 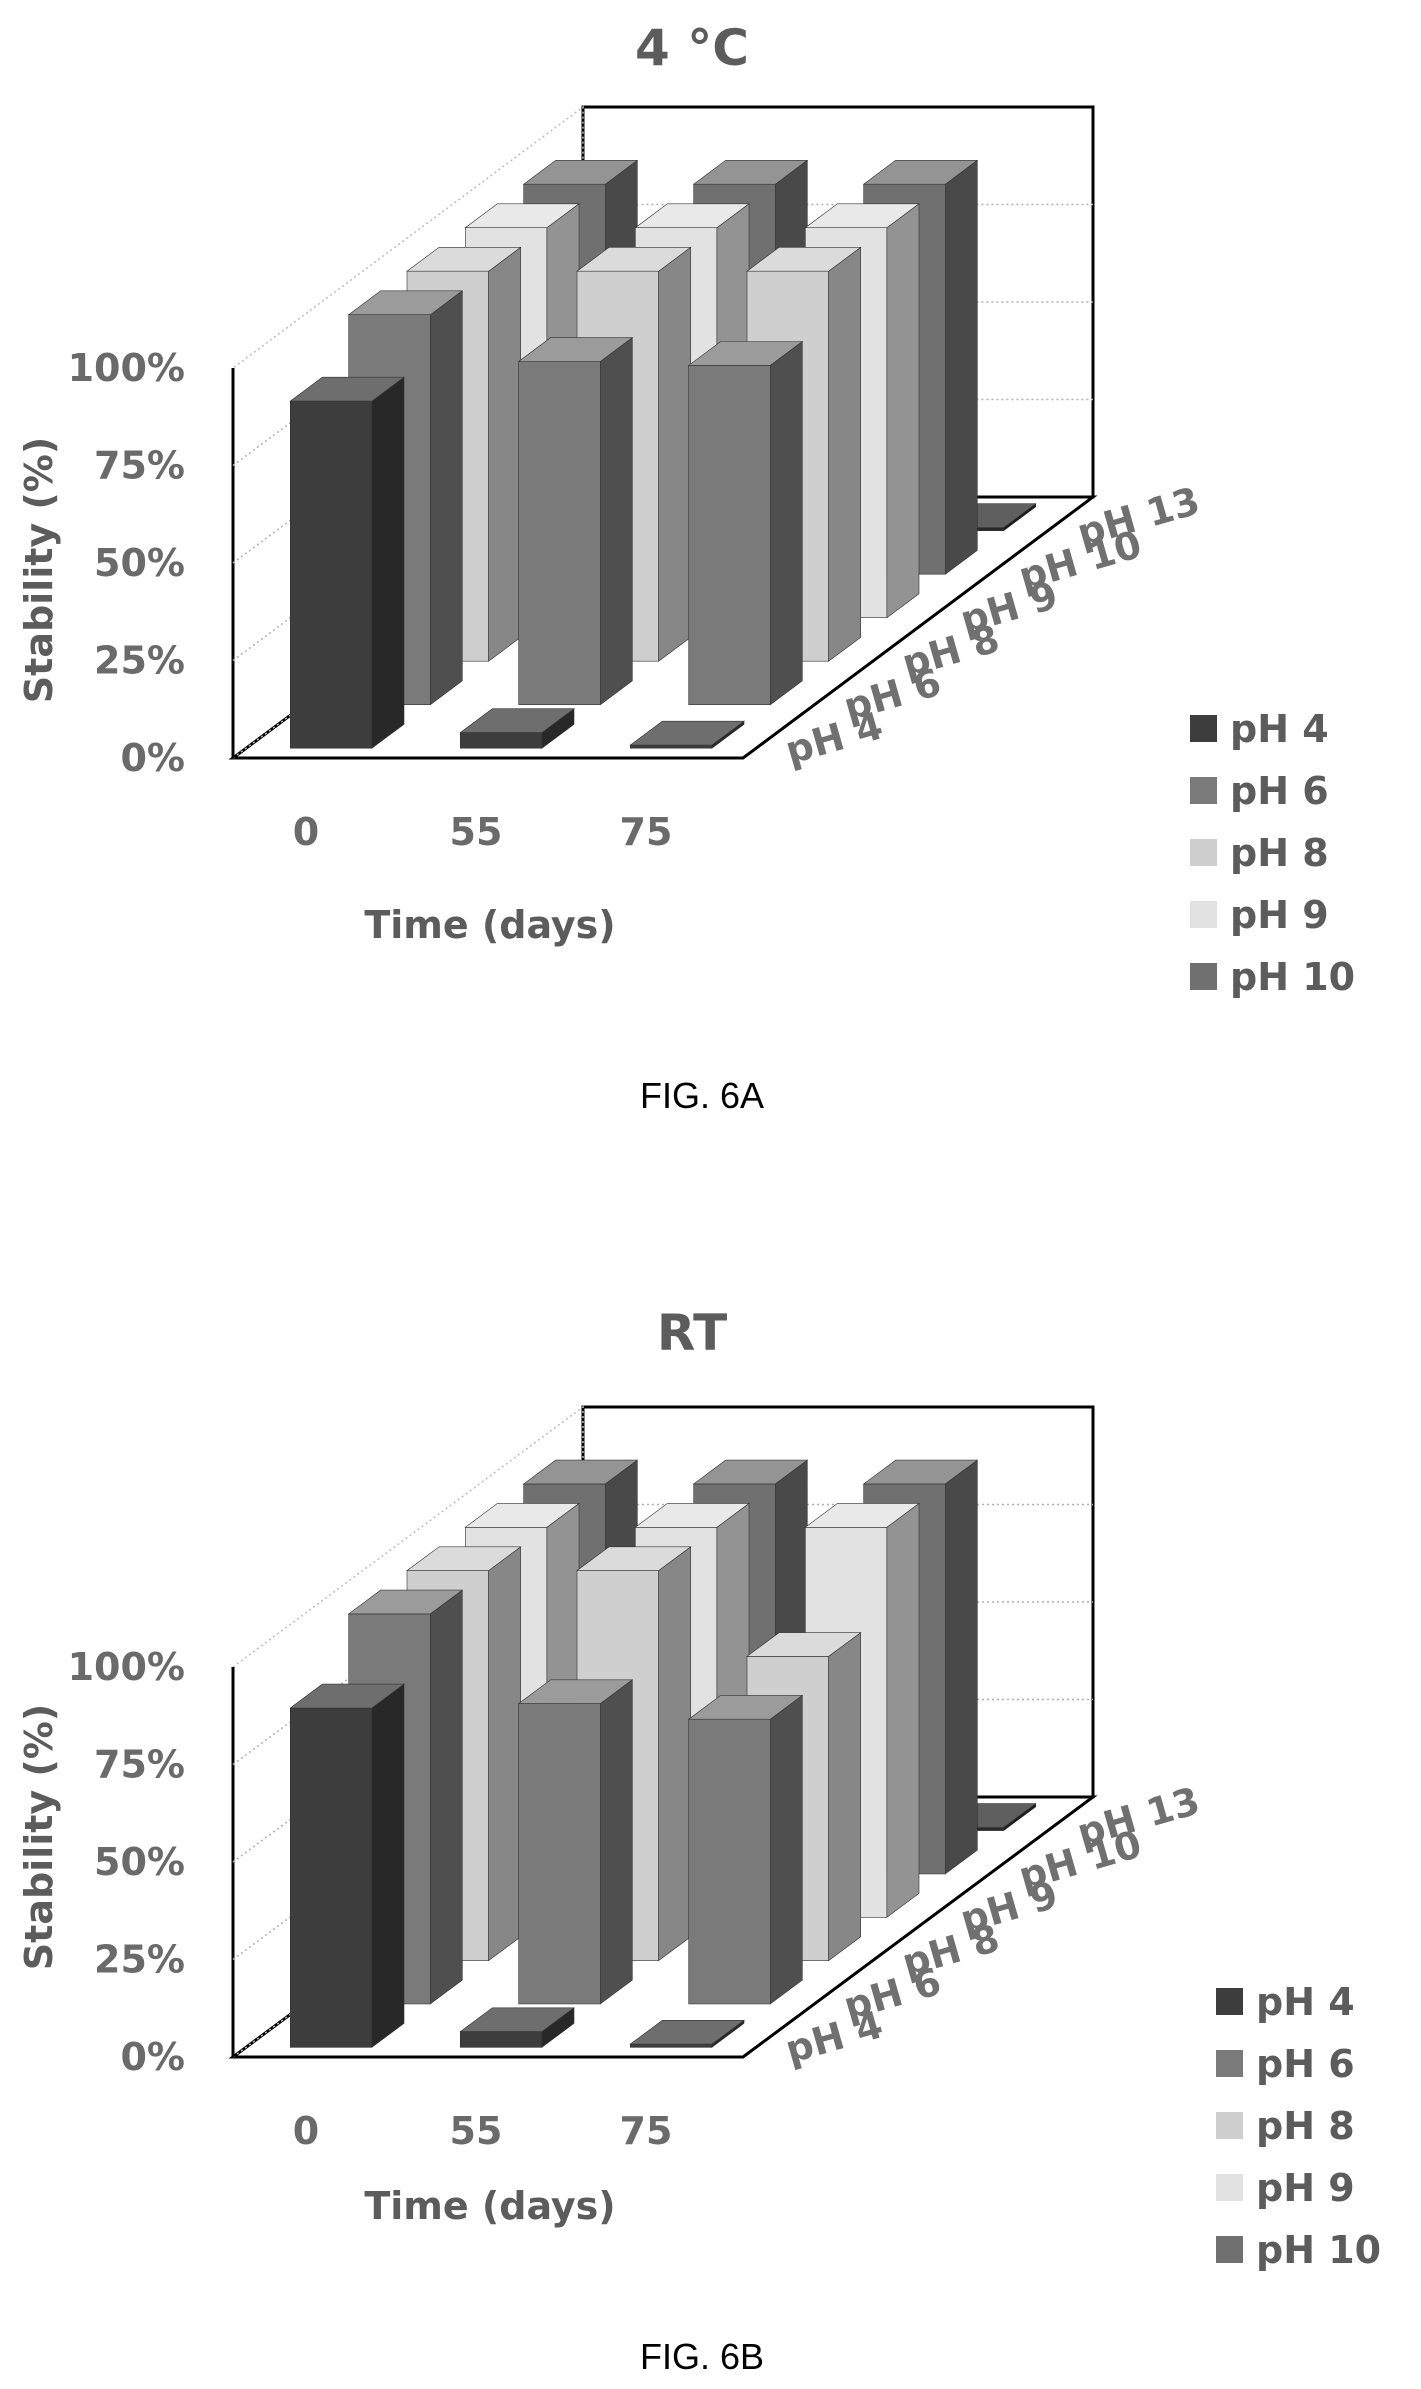 I want to click on x-tick-label: 0, so click(x=306, y=2131).